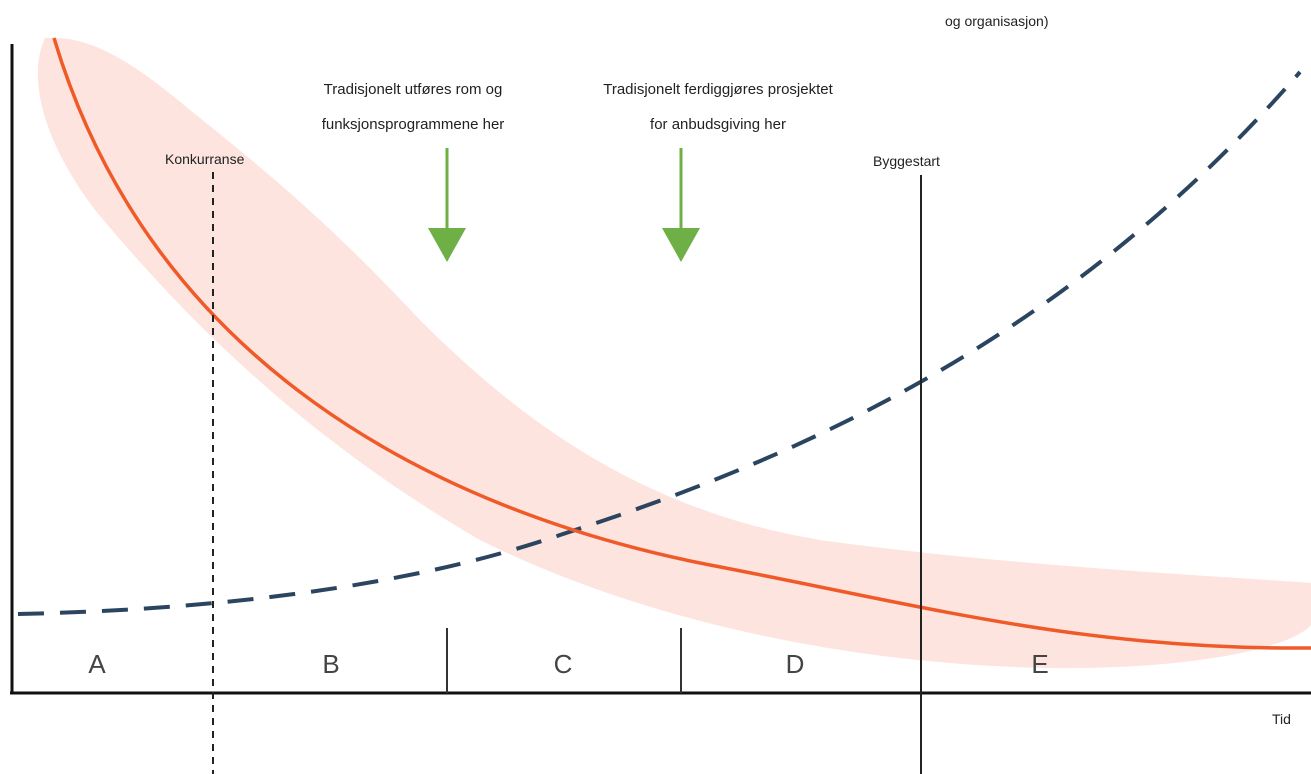 This screenshot has height=774, width=1311. What do you see at coordinates (205, 159) in the screenshot?
I see `konkurranse-label: Konkurranse` at bounding box center [205, 159].